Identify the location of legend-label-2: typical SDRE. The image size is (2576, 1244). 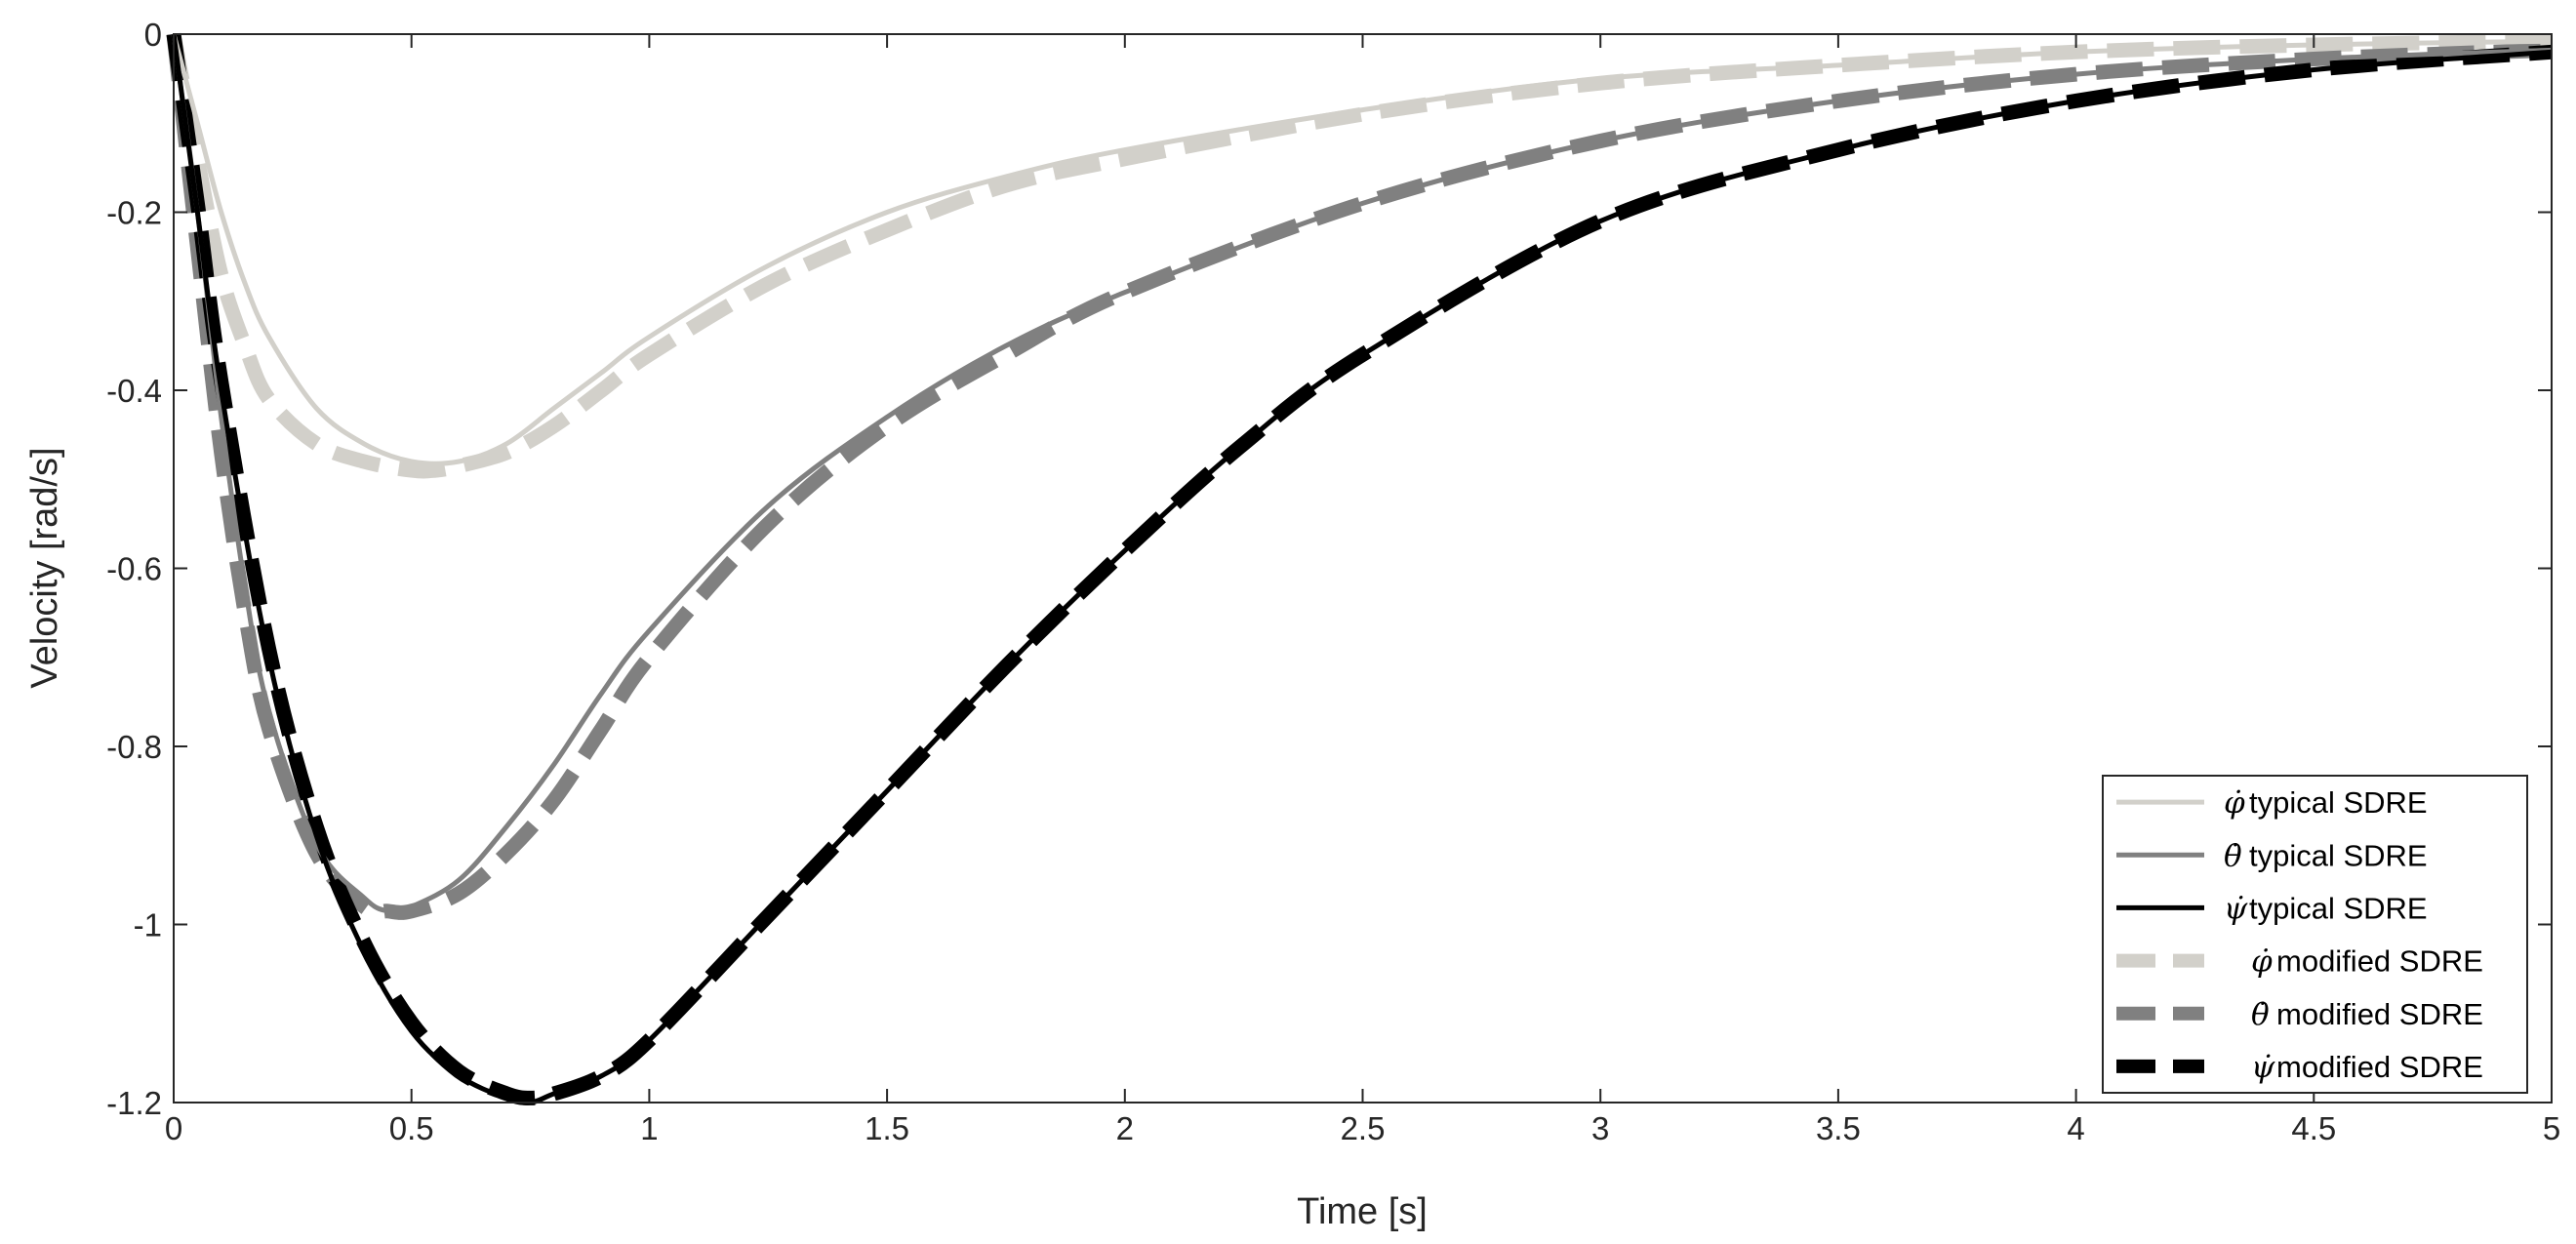
(2338, 908).